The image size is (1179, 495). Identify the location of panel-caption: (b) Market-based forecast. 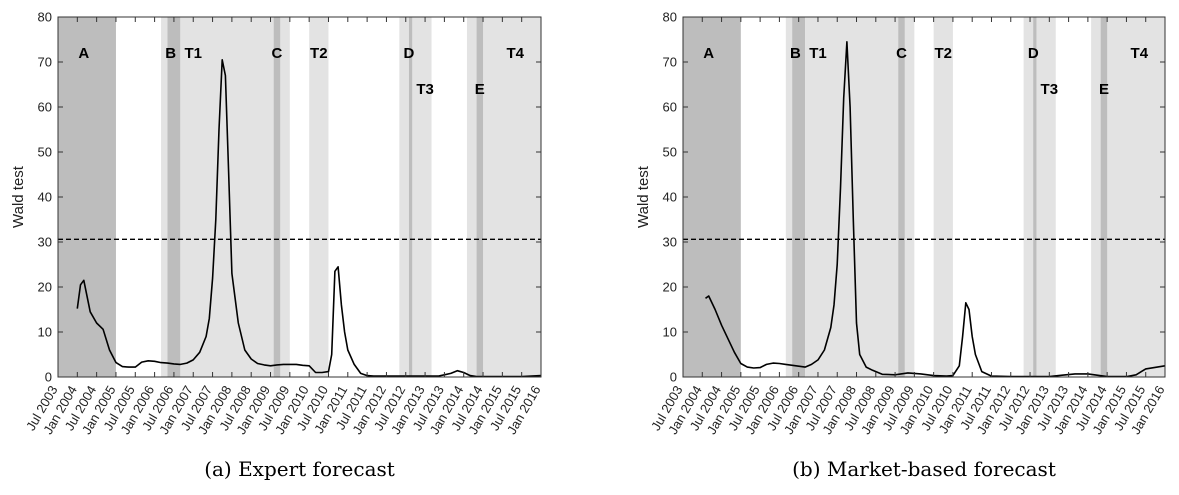
(924, 469).